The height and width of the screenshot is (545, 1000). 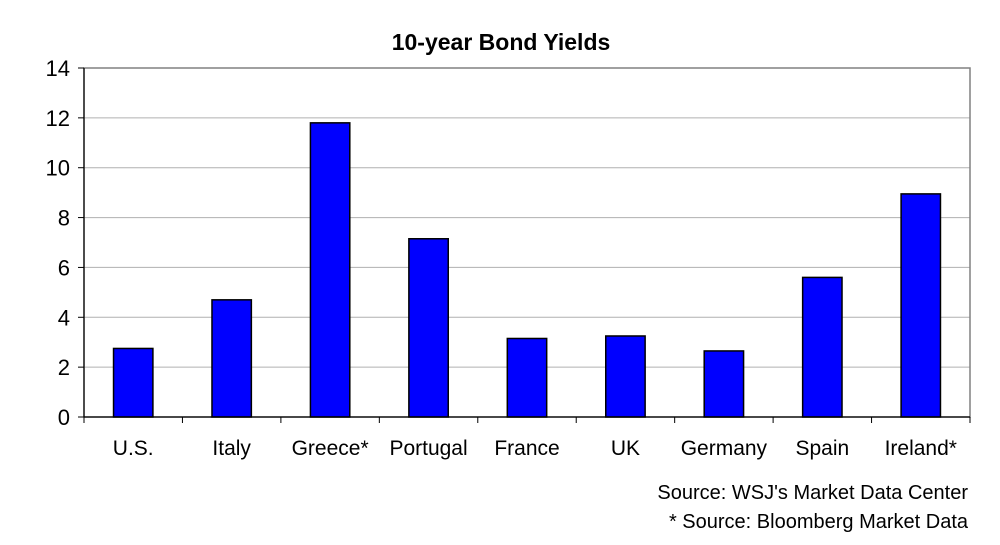 What do you see at coordinates (231, 448) in the screenshot?
I see `x-tick-label: Italy` at bounding box center [231, 448].